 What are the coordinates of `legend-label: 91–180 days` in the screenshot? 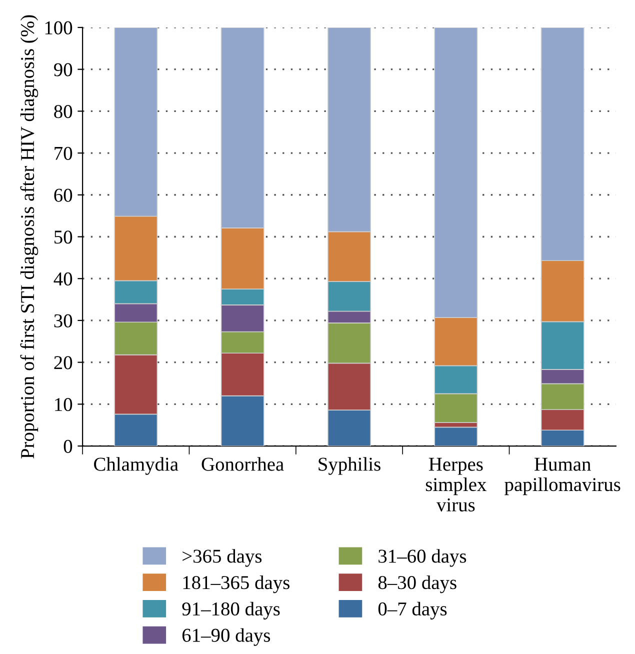 It's located at (231, 611).